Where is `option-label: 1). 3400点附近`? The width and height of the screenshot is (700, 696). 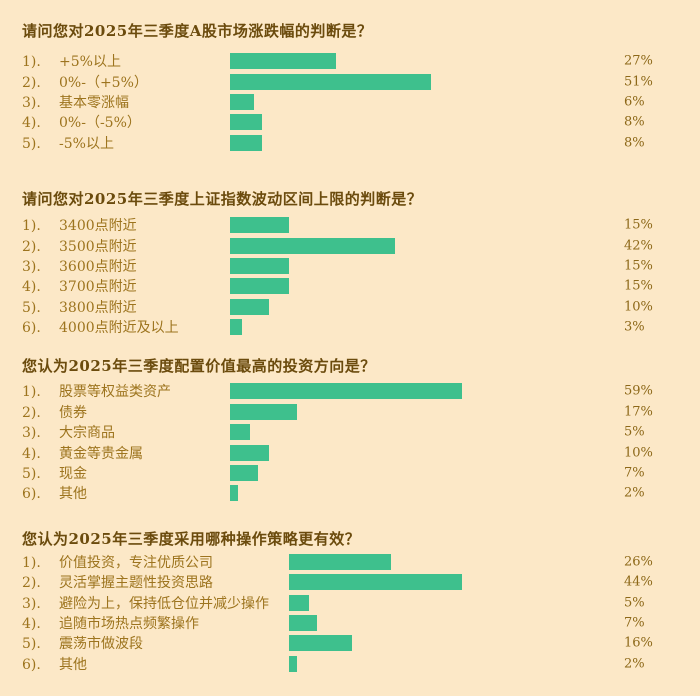 option-label: 1). 3400点附近 is located at coordinates (126, 225).